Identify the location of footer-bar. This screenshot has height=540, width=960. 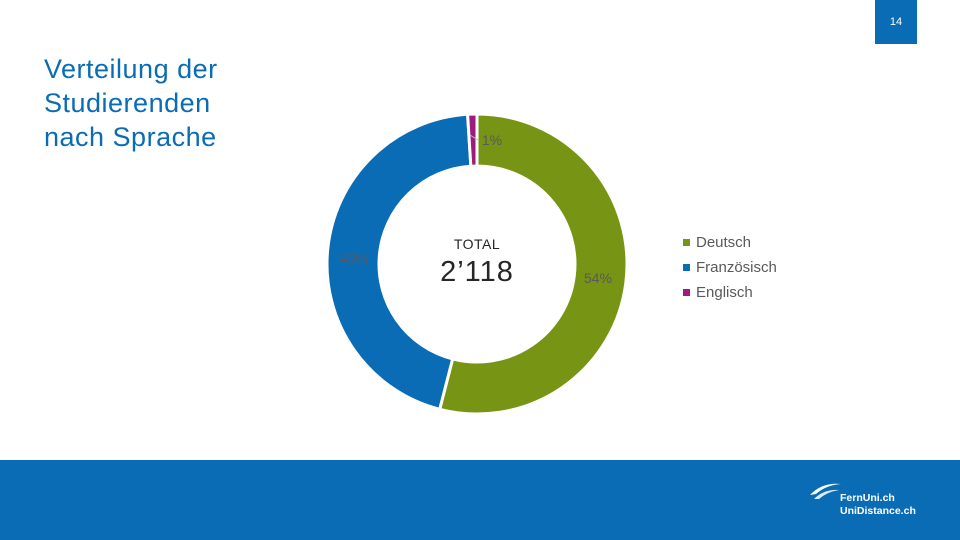
(480, 500).